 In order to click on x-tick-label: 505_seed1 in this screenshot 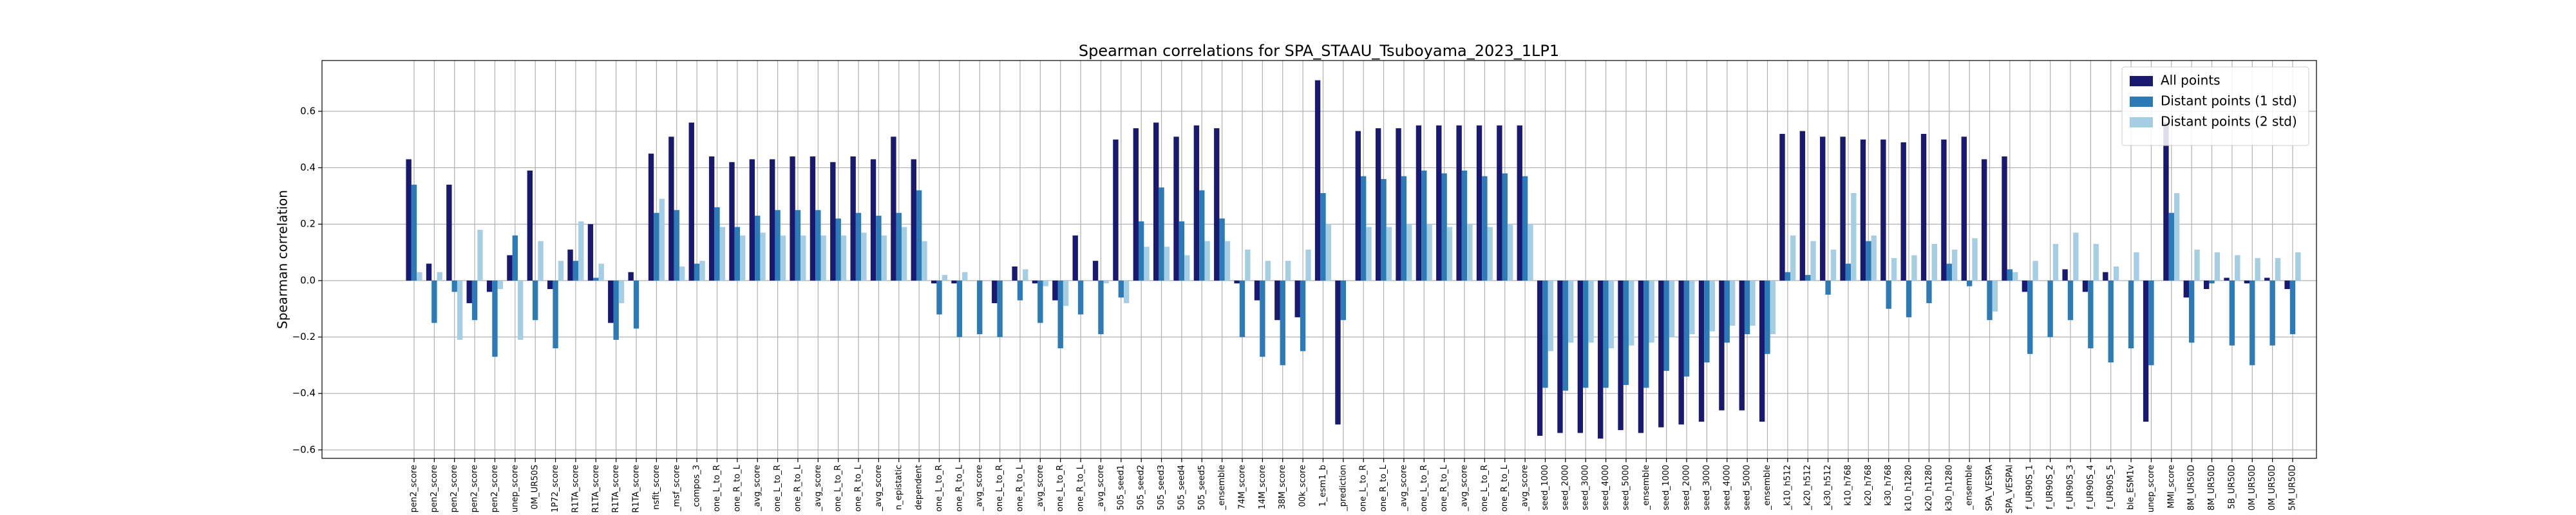, I will do `click(1121, 487)`.